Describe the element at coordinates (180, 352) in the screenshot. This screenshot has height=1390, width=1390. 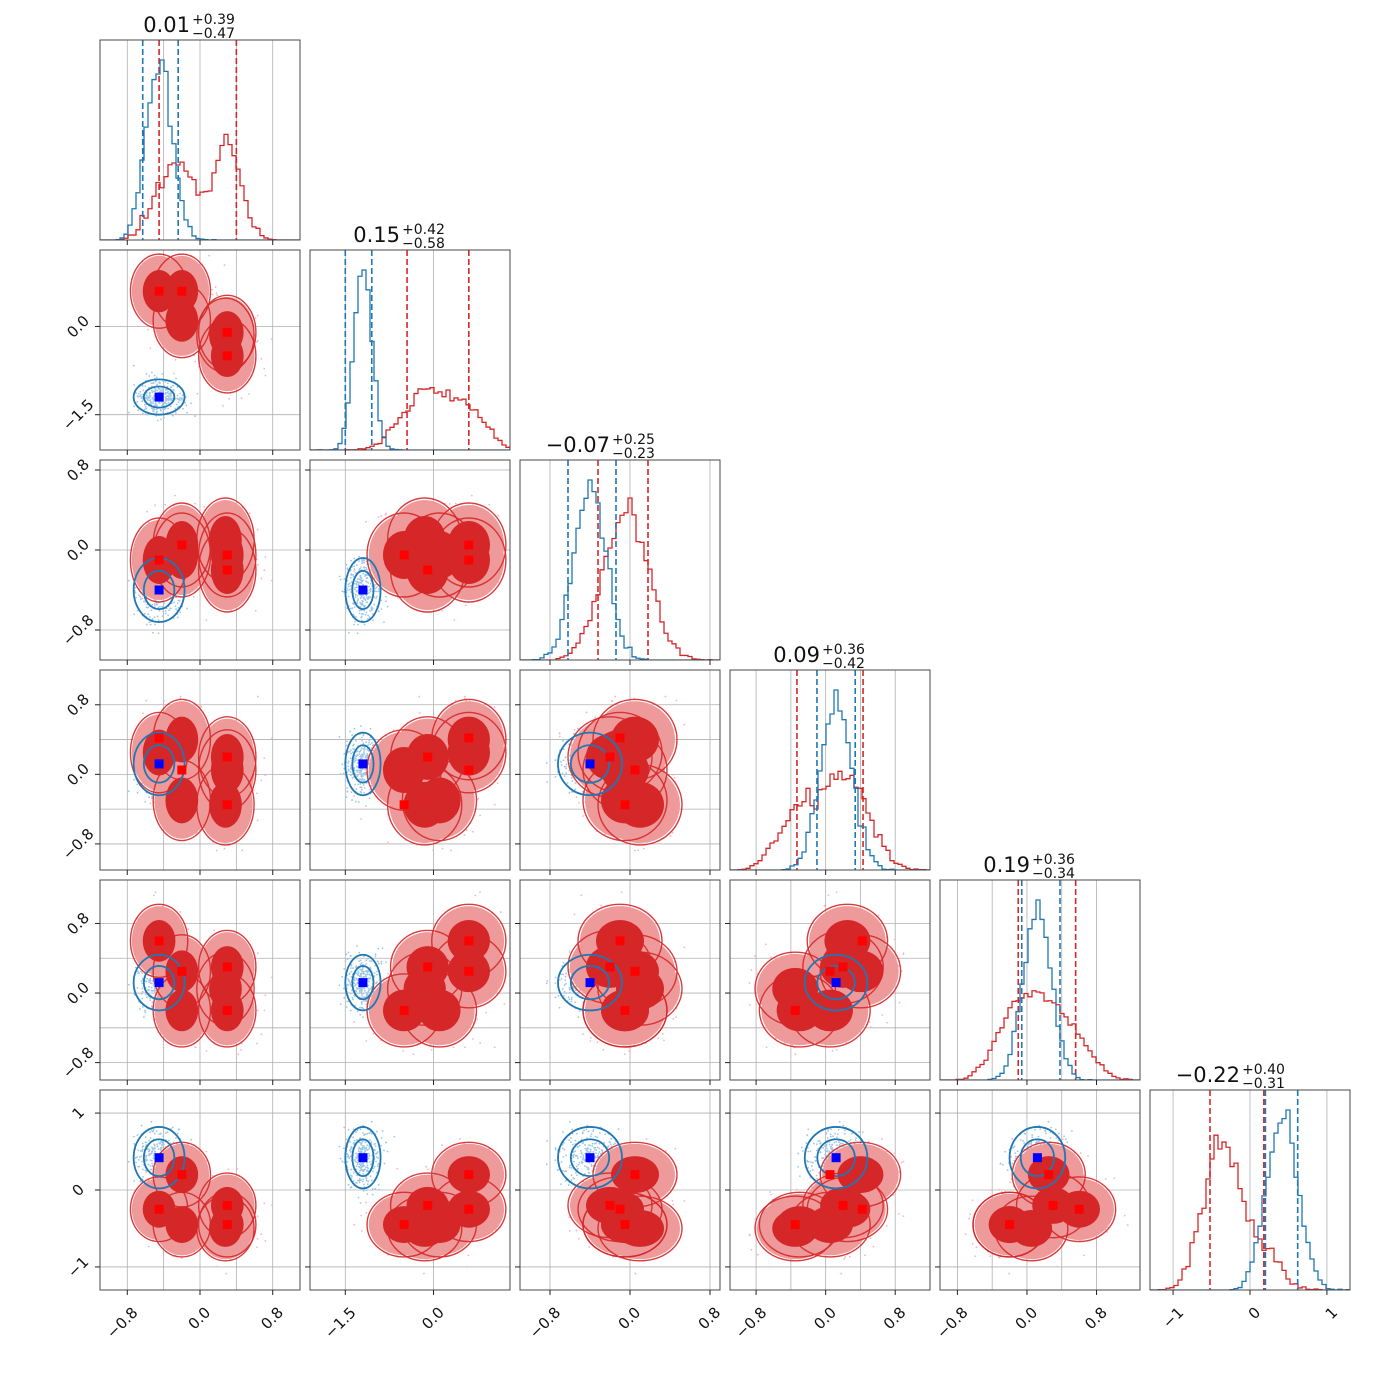
I see `scatter-panel-1-0: −1.50.0` at that location.